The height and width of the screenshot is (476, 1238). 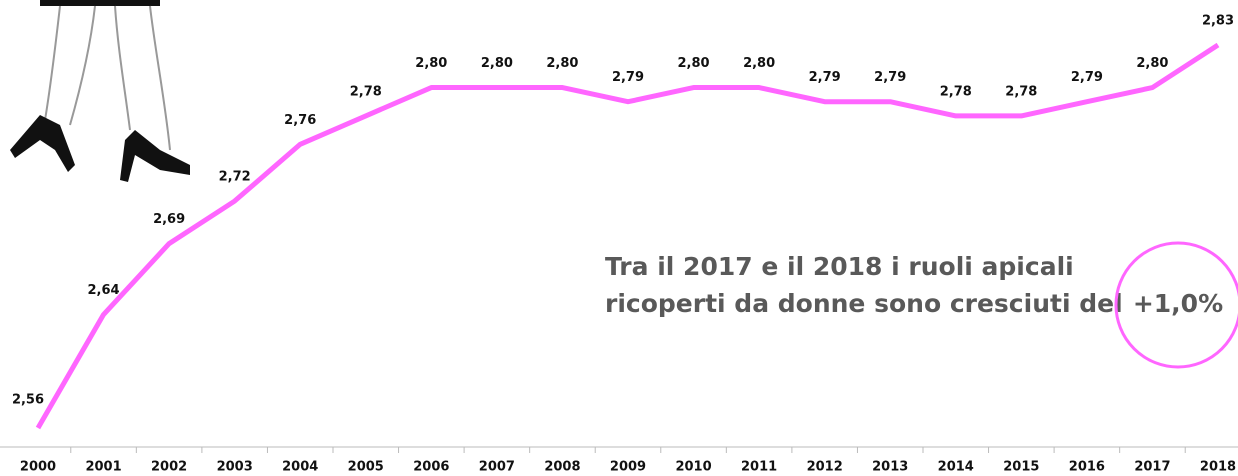 What do you see at coordinates (104, 290) in the screenshot?
I see `data-label: 2,64` at bounding box center [104, 290].